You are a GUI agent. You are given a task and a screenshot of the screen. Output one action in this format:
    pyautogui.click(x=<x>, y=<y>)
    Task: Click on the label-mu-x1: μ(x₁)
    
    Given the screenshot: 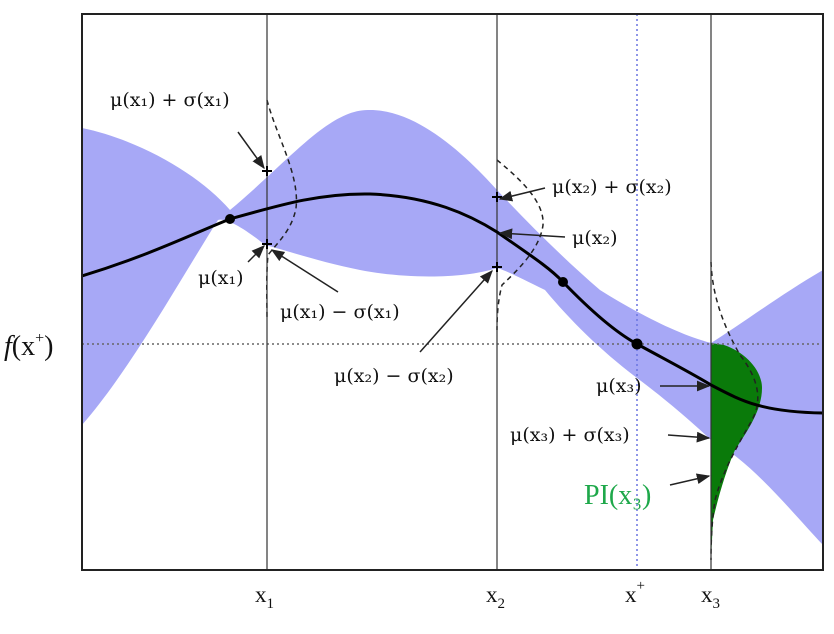 What is the action you would take?
    pyautogui.click(x=221, y=278)
    